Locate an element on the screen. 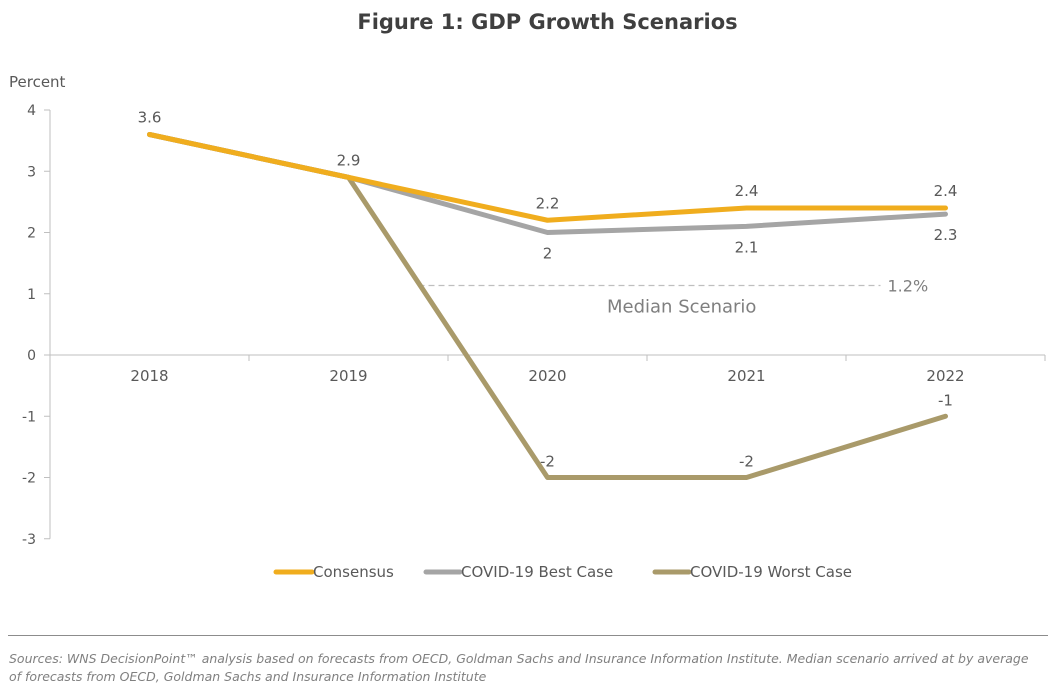 The height and width of the screenshot is (691, 1055). x-tick-label: 2019 is located at coordinates (348, 376).